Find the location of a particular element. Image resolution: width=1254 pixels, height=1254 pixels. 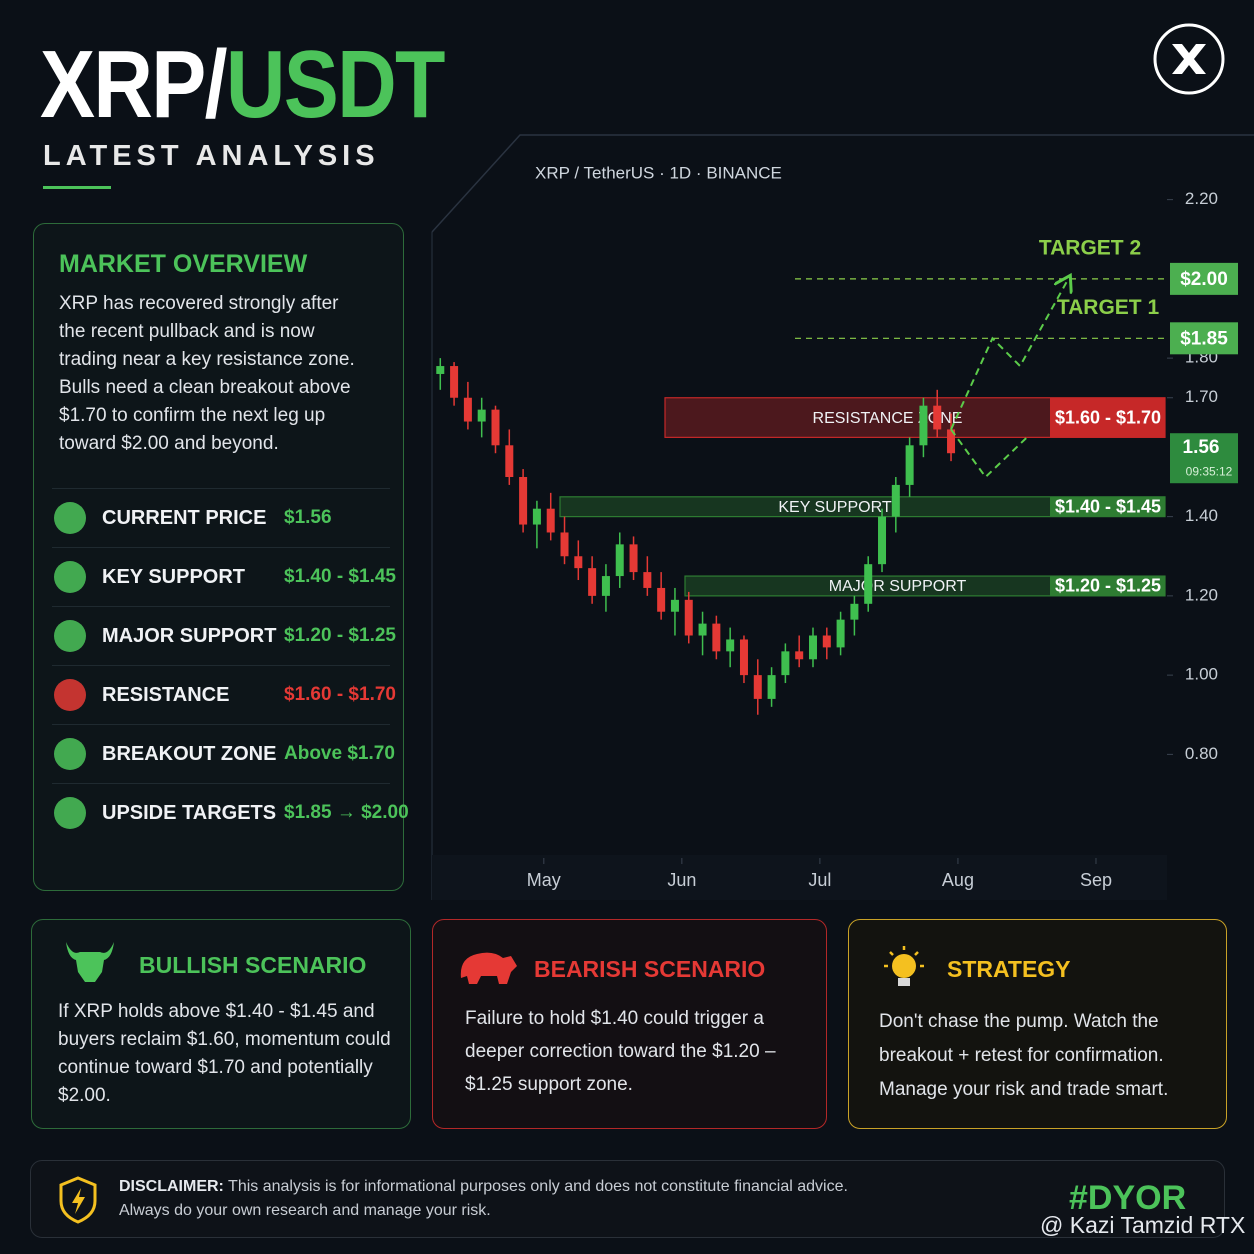

current-box is located at coordinates (1204, 458).